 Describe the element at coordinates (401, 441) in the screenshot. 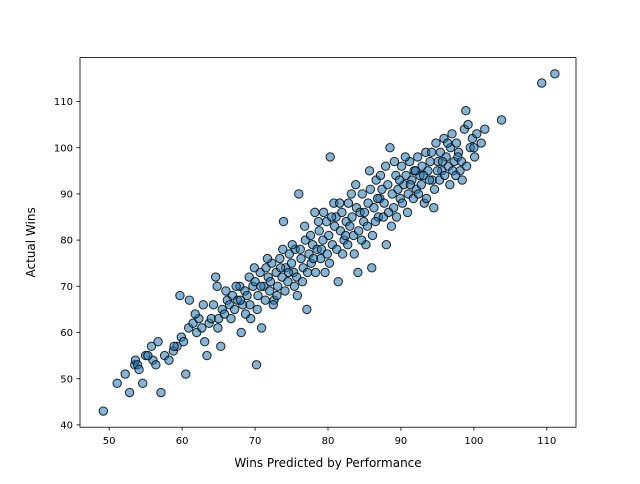

I see `x-tick-label-4: 90` at that location.